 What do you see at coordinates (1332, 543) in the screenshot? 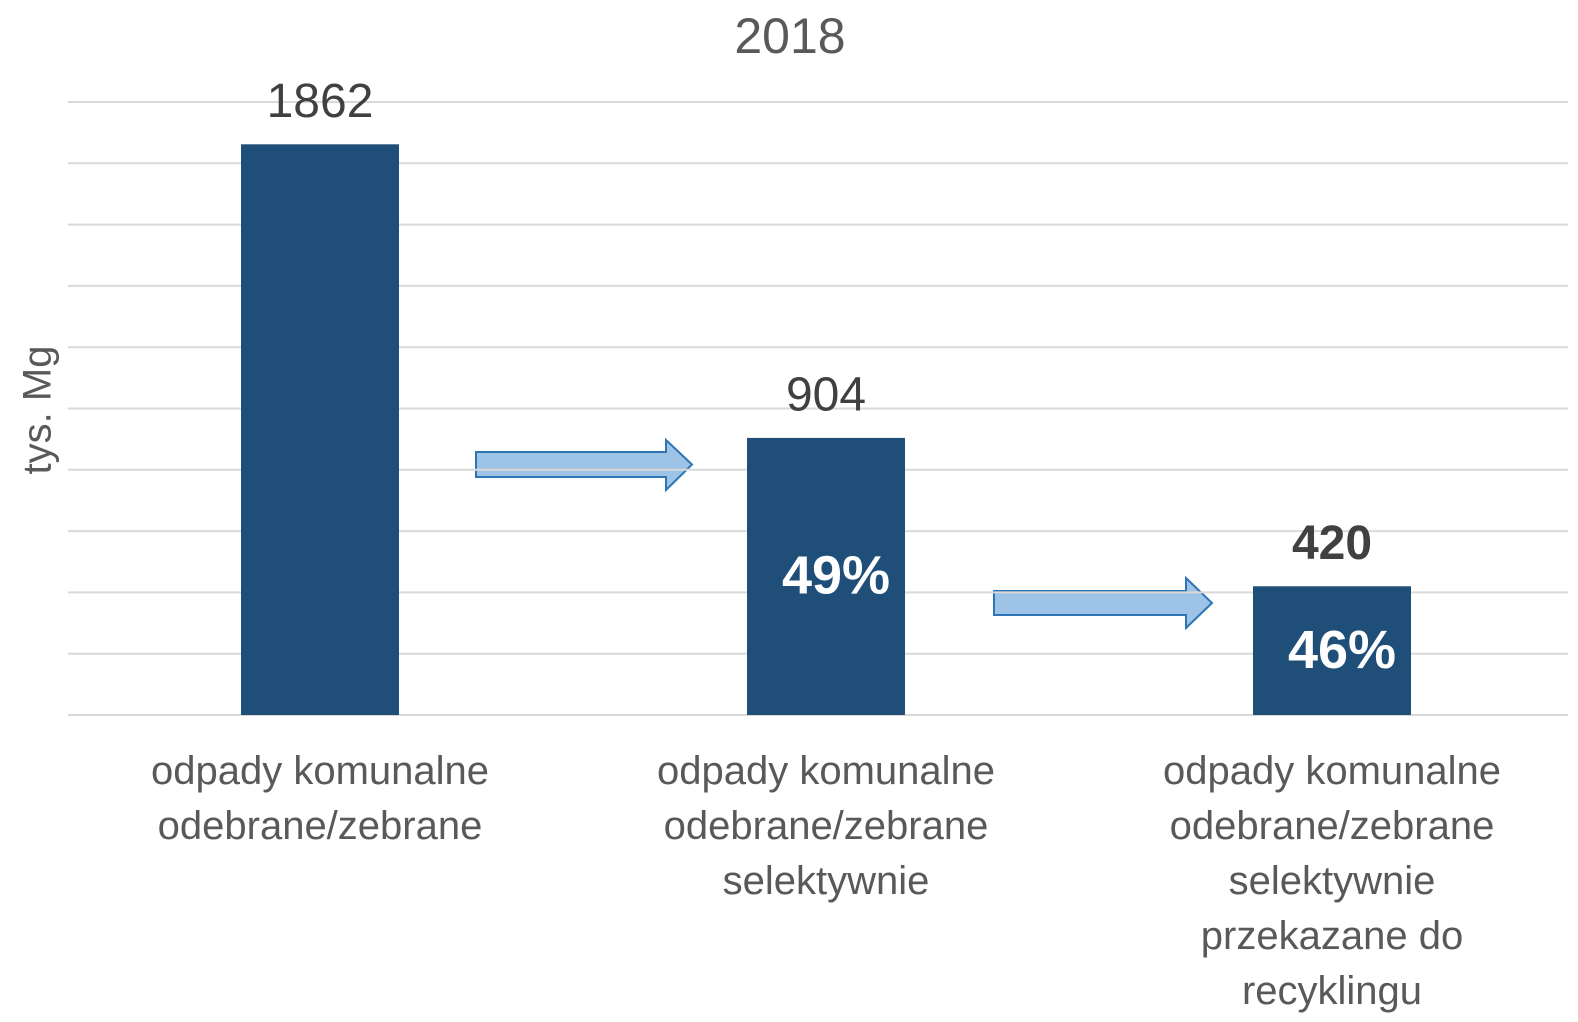
I see `value-label: 420` at bounding box center [1332, 543].